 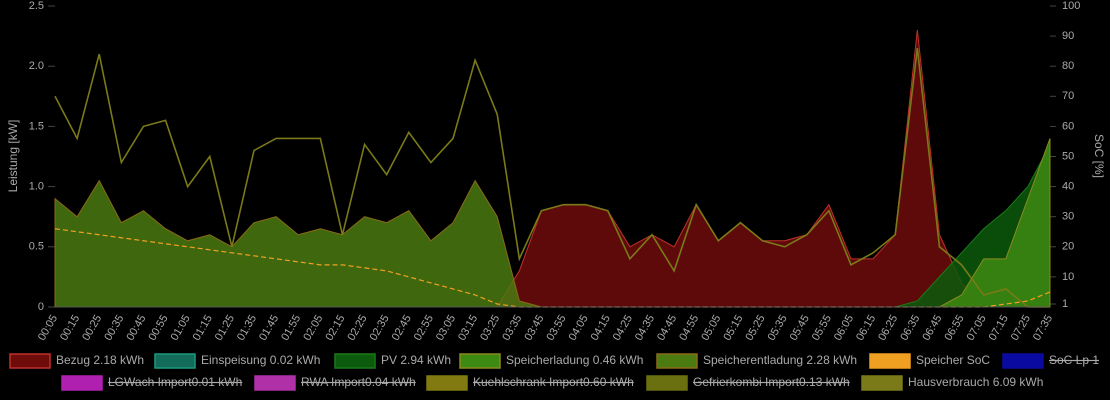 What do you see at coordinates (358, 328) in the screenshot?
I see `x-tick-label: 02:25` at bounding box center [358, 328].